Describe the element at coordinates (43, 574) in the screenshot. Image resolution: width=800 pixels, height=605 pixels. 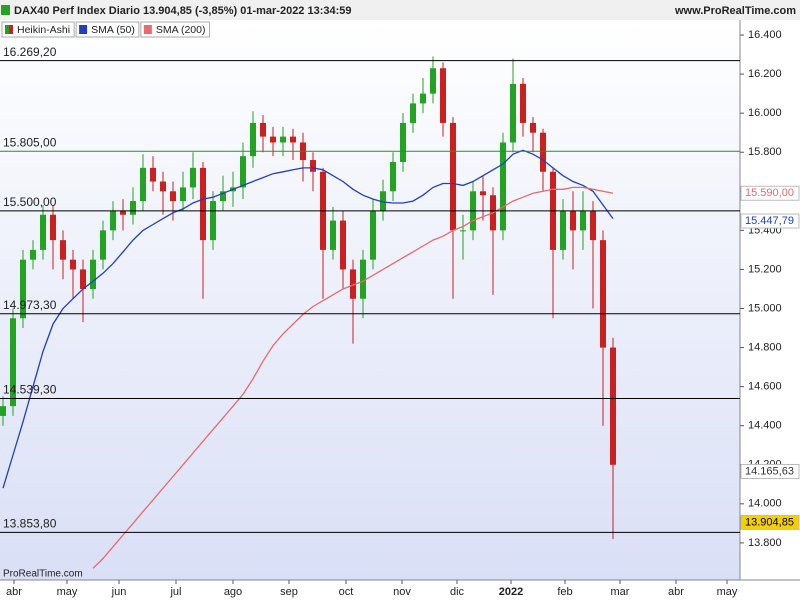
I see `watermark: ProRealTime.com` at that location.